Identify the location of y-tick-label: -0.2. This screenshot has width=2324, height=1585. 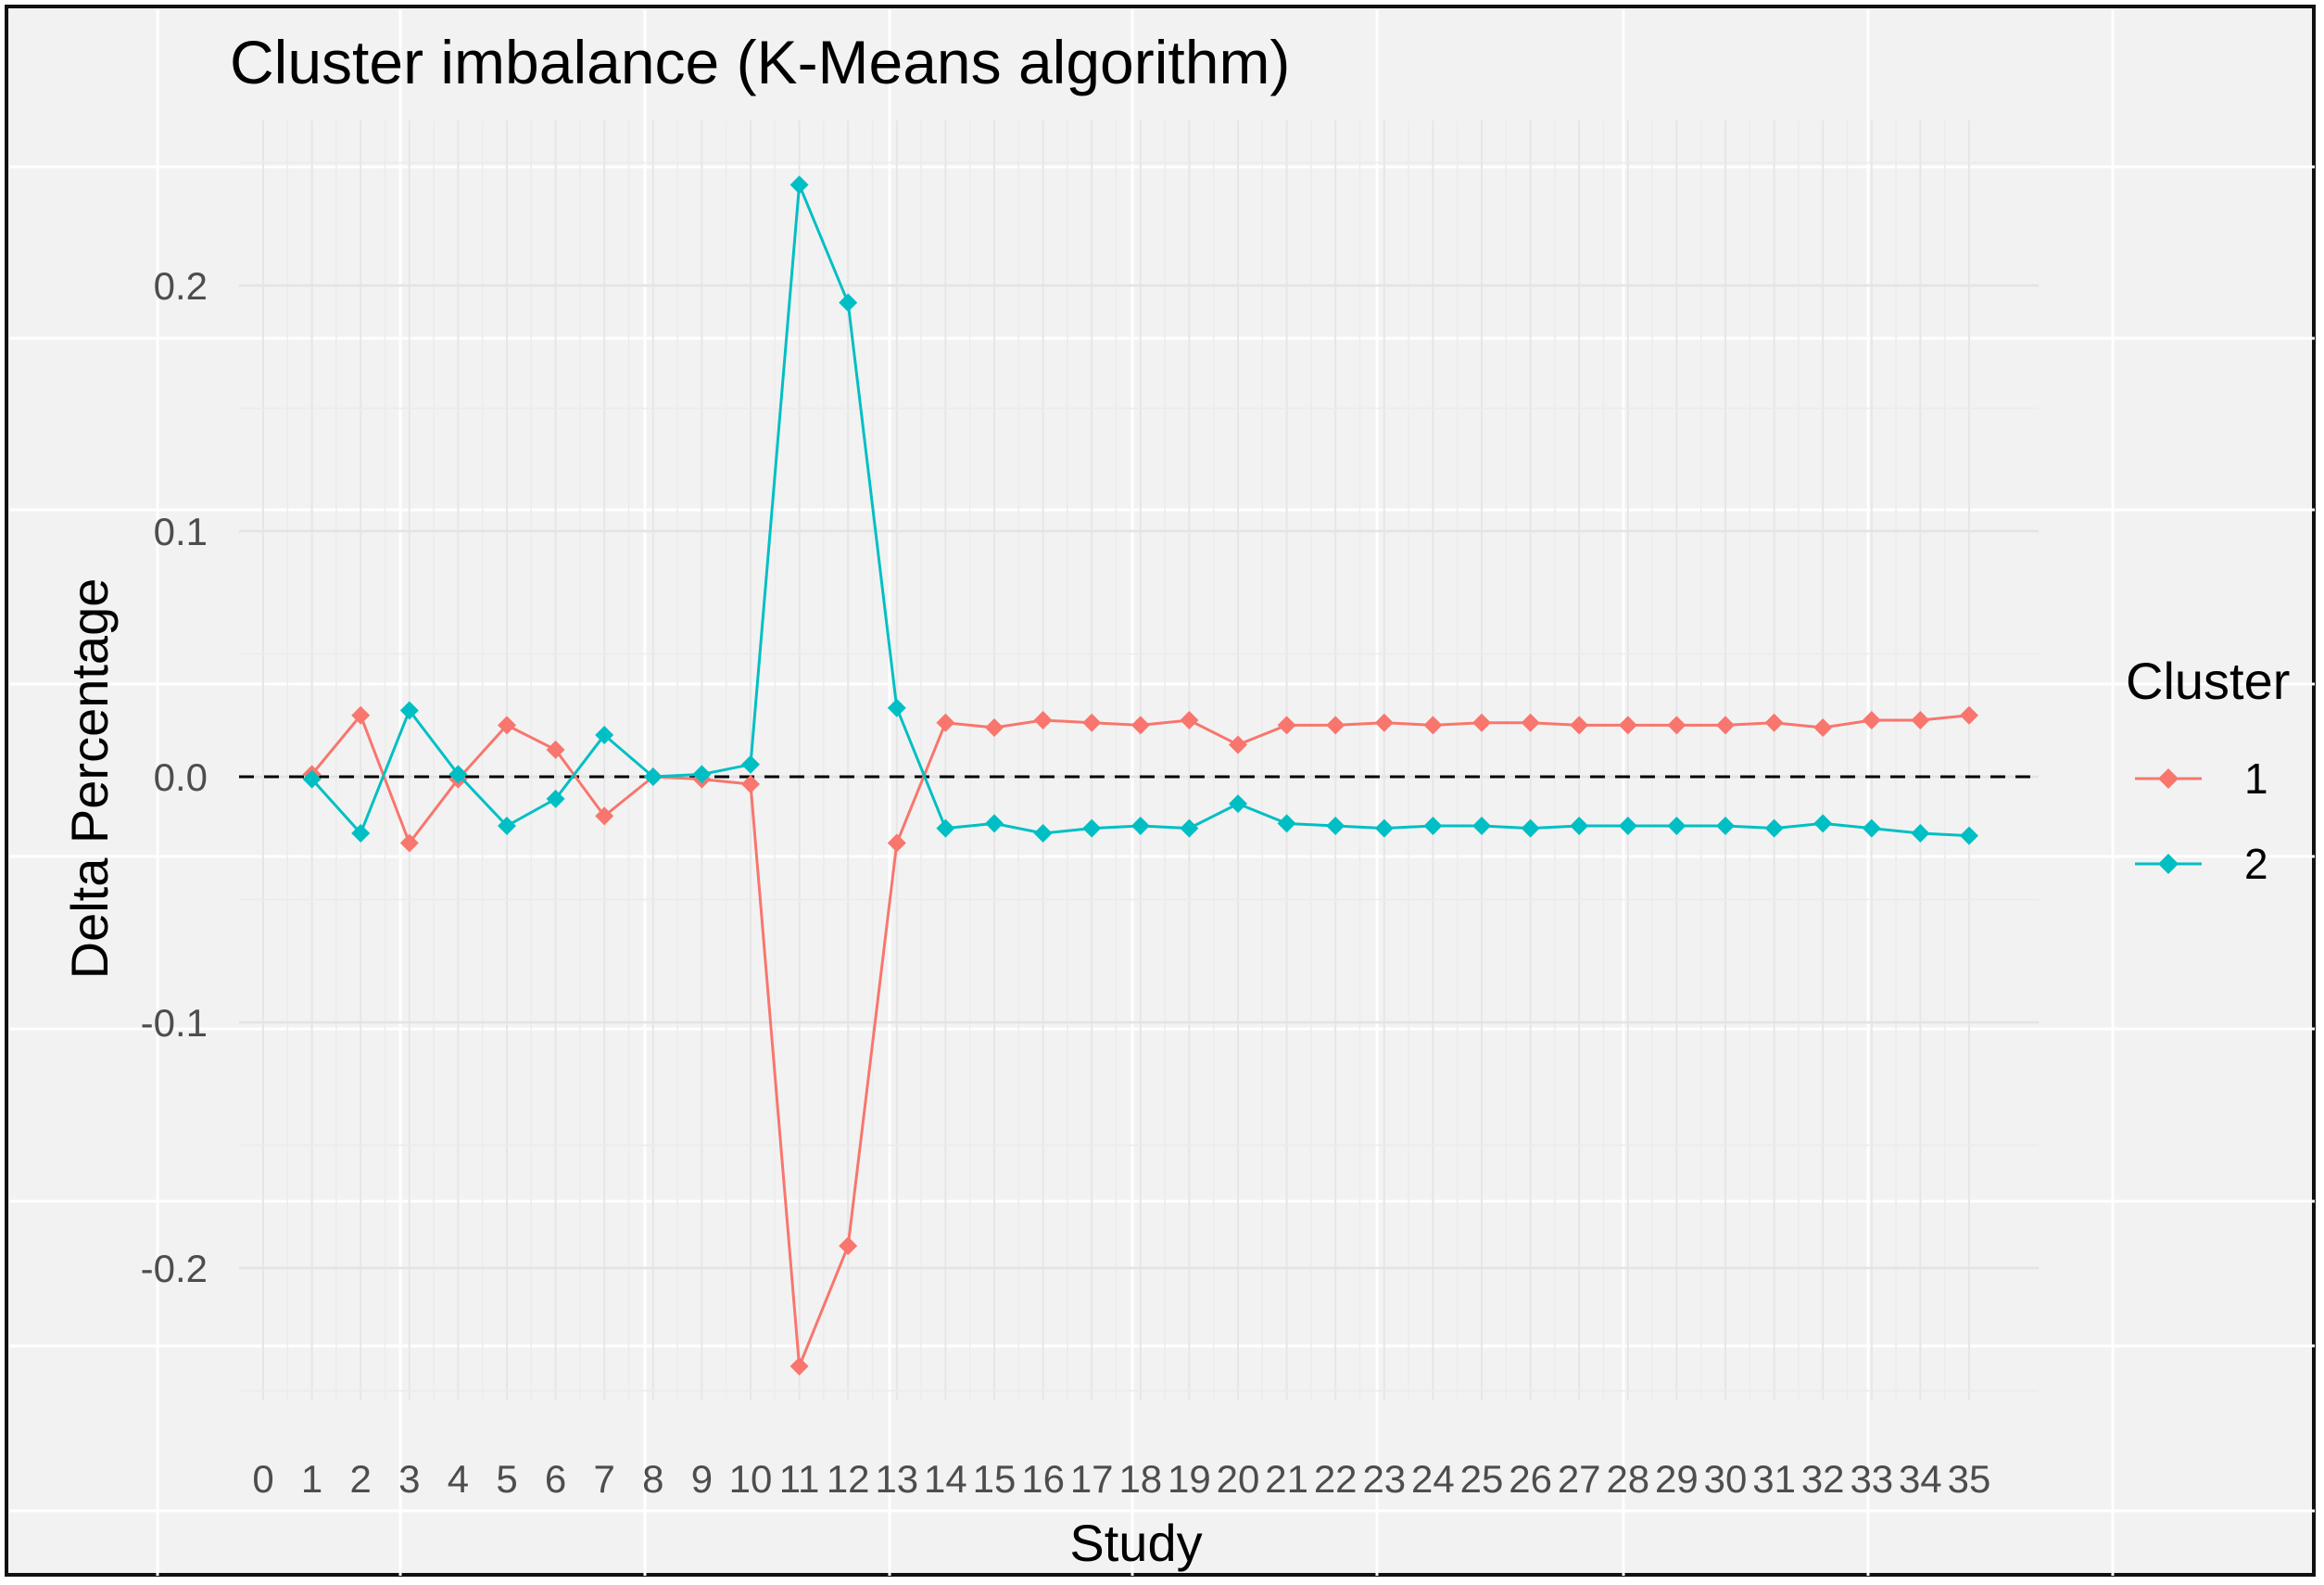
(174, 1268).